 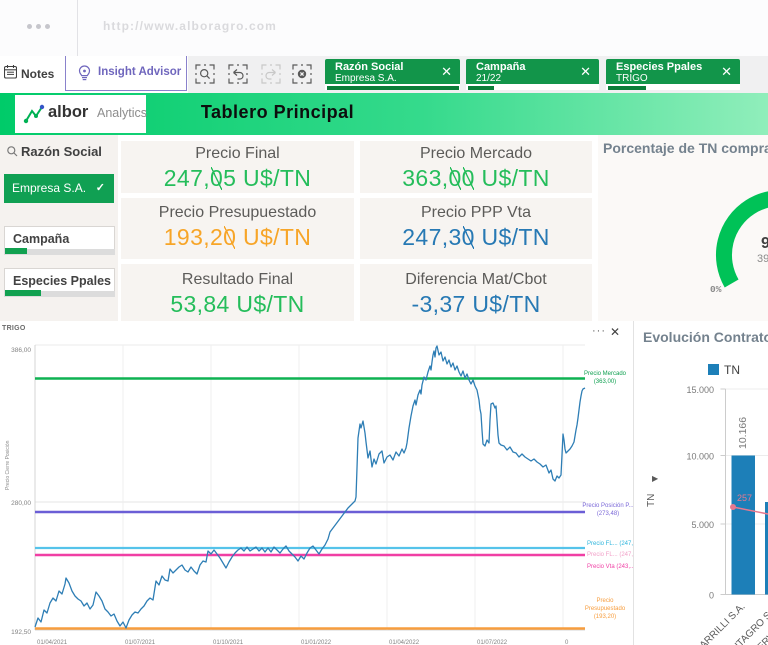 What do you see at coordinates (716, 289) in the screenshot?
I see `svg-text: 0%` at bounding box center [716, 289].